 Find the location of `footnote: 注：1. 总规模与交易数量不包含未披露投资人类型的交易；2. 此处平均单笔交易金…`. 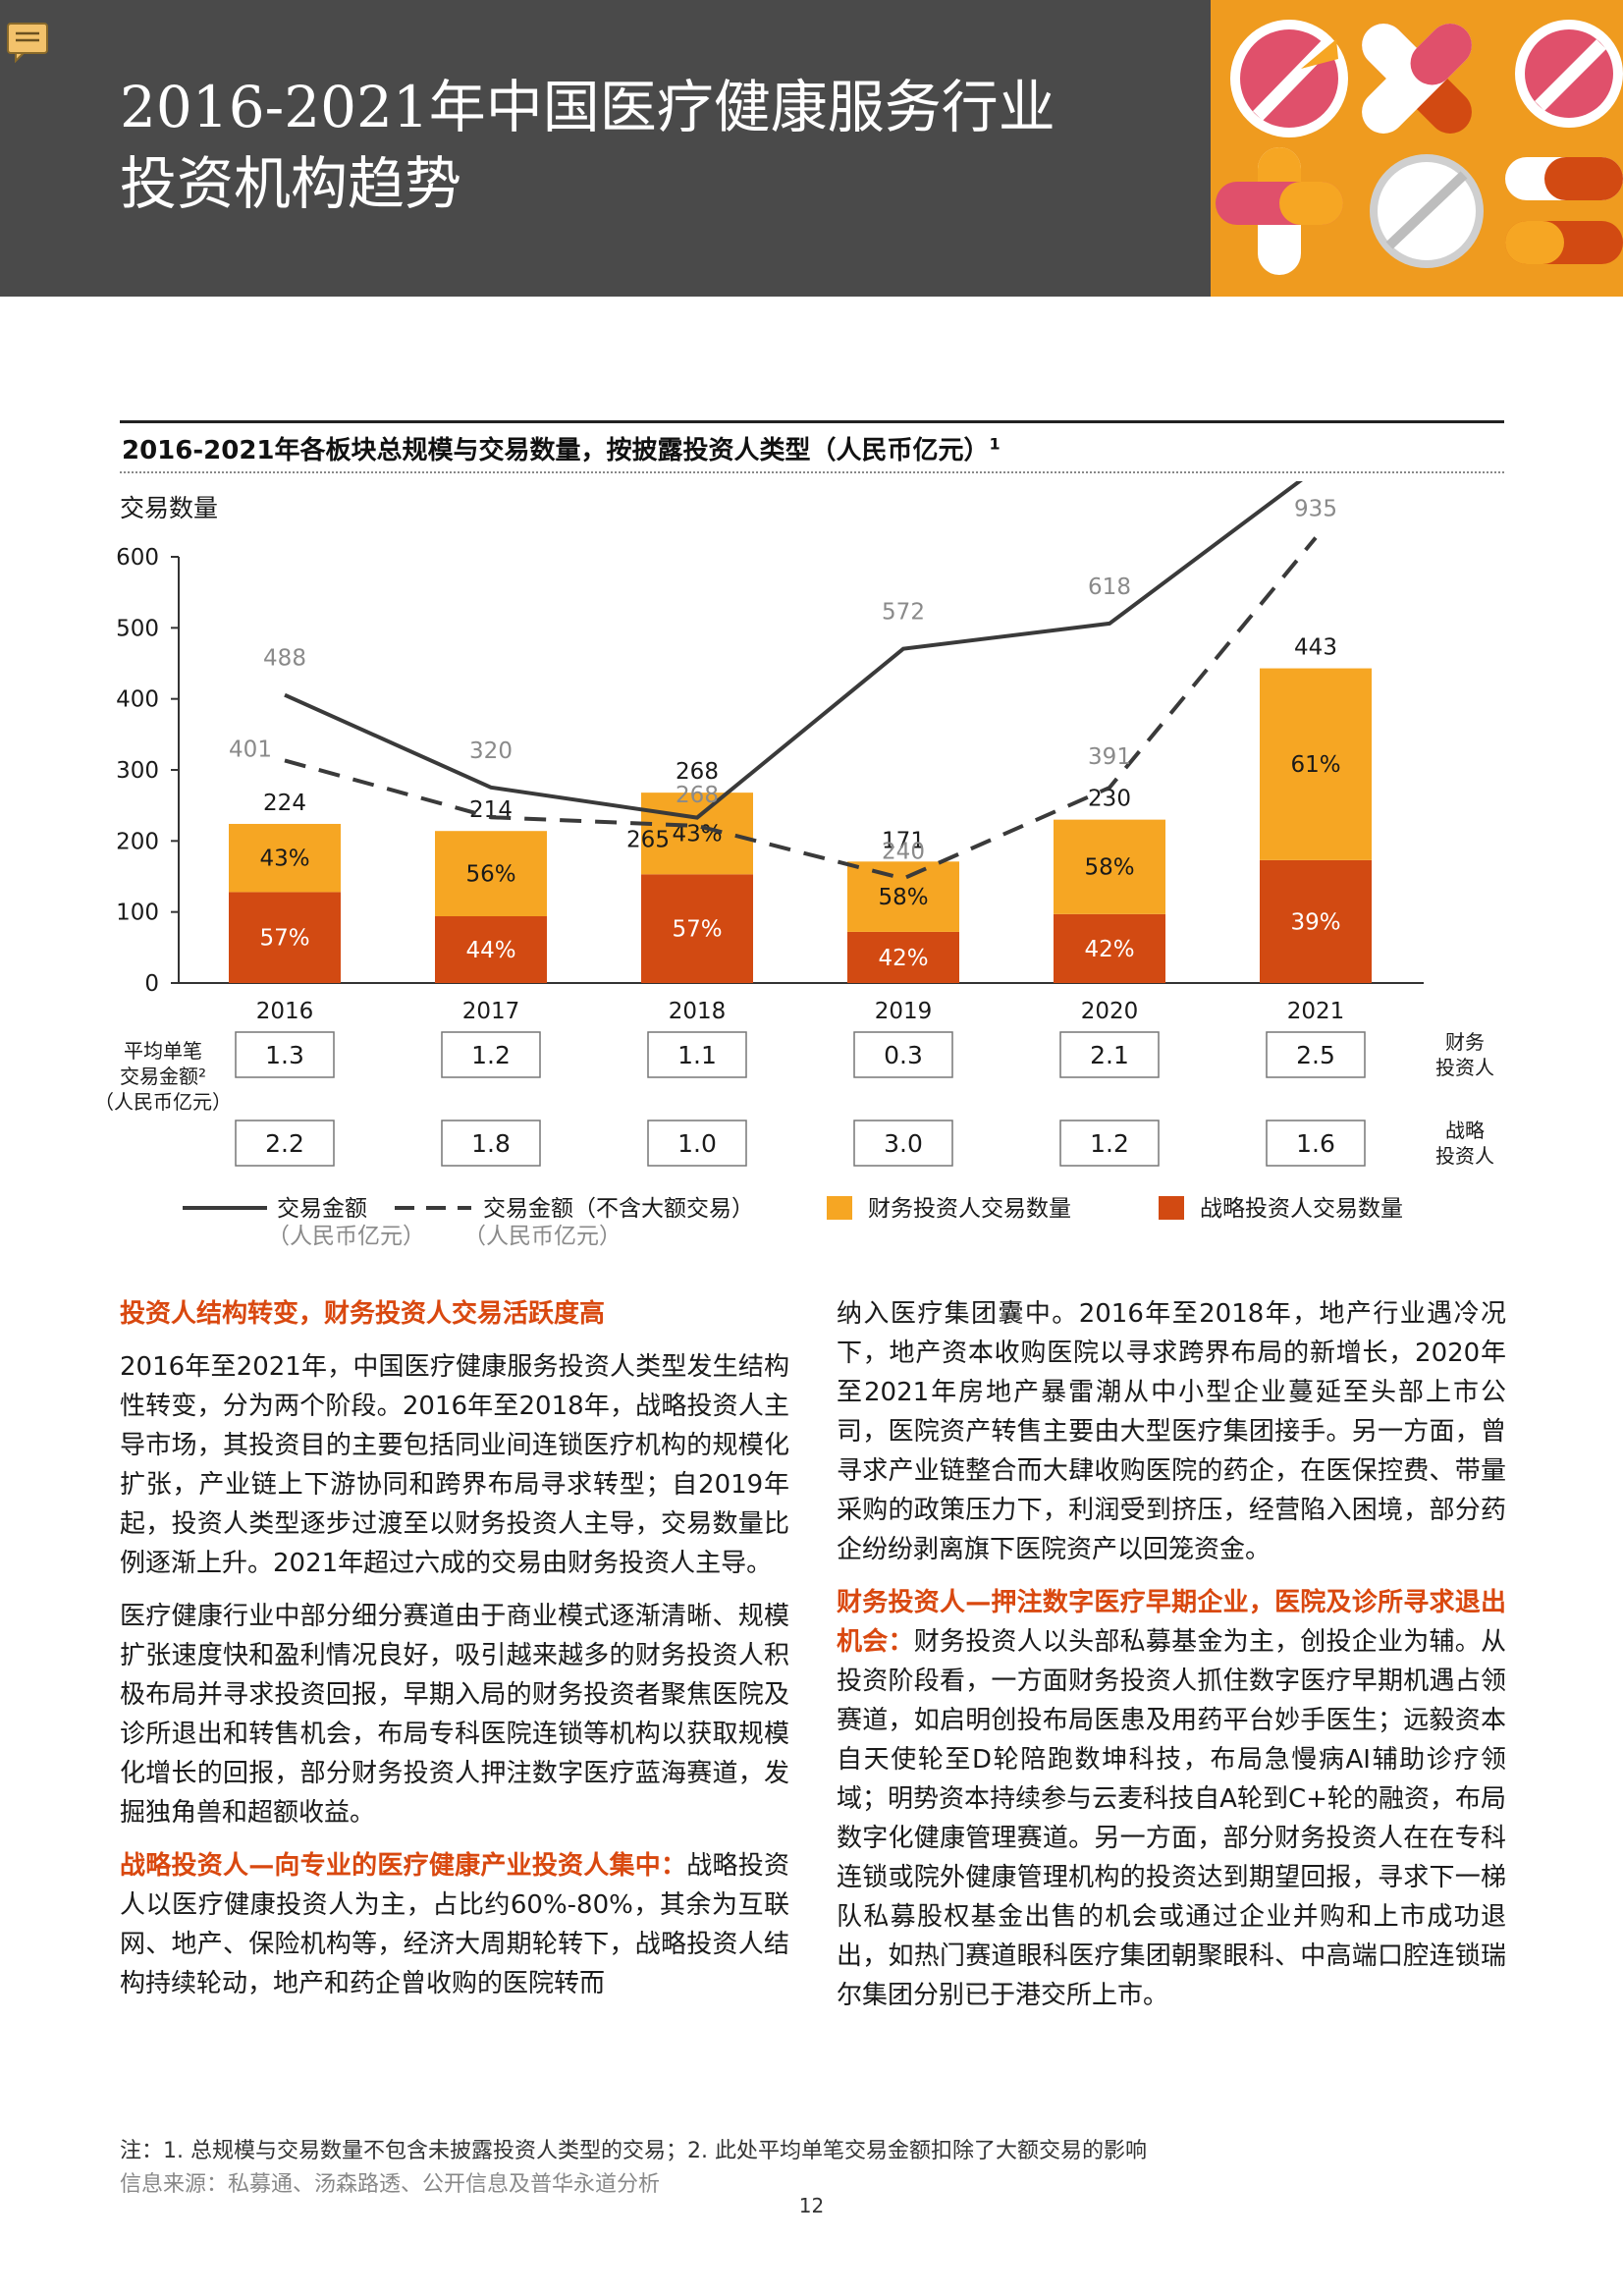

footnote: 注：1. 总规模与交易数量不包含未披露投资人类型的交易；2. 此处平均单笔交易金… is located at coordinates (633, 2151).